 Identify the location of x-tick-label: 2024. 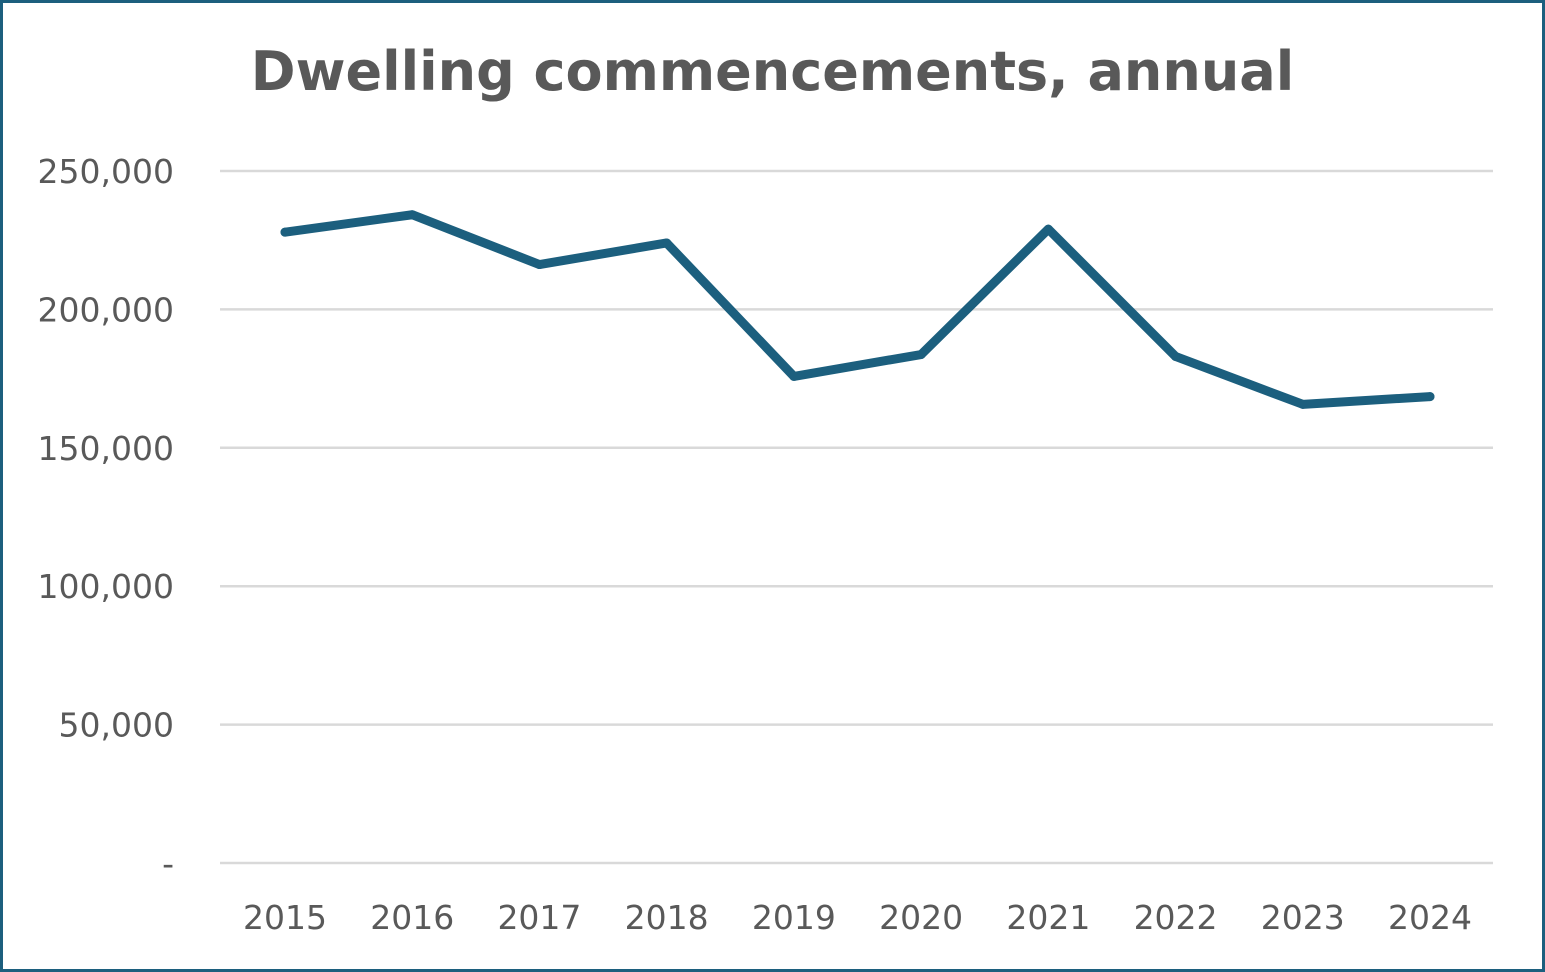
(1430, 917).